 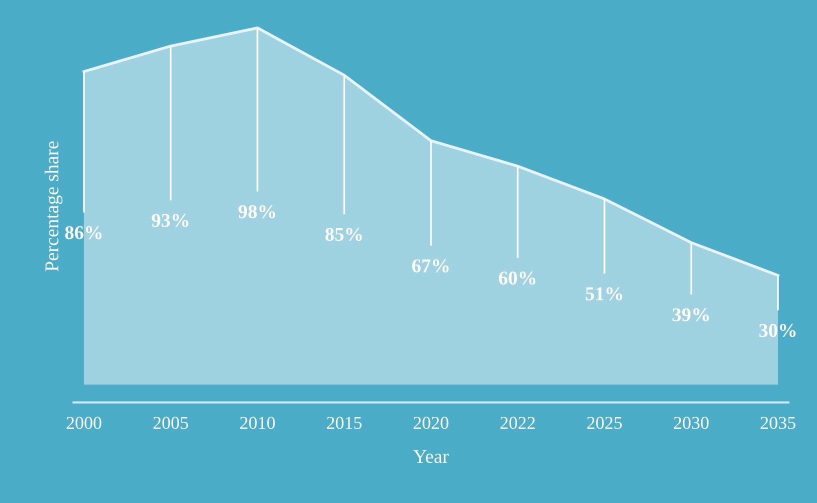 I want to click on data-label: 86%, so click(x=83, y=233).